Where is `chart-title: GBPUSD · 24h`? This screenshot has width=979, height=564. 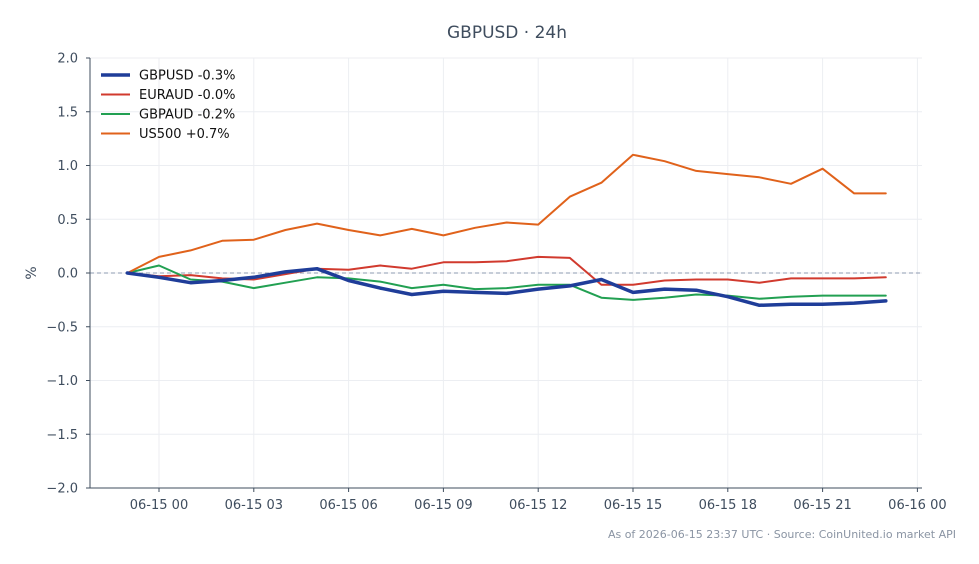 chart-title: GBPUSD · 24h is located at coordinates (507, 33).